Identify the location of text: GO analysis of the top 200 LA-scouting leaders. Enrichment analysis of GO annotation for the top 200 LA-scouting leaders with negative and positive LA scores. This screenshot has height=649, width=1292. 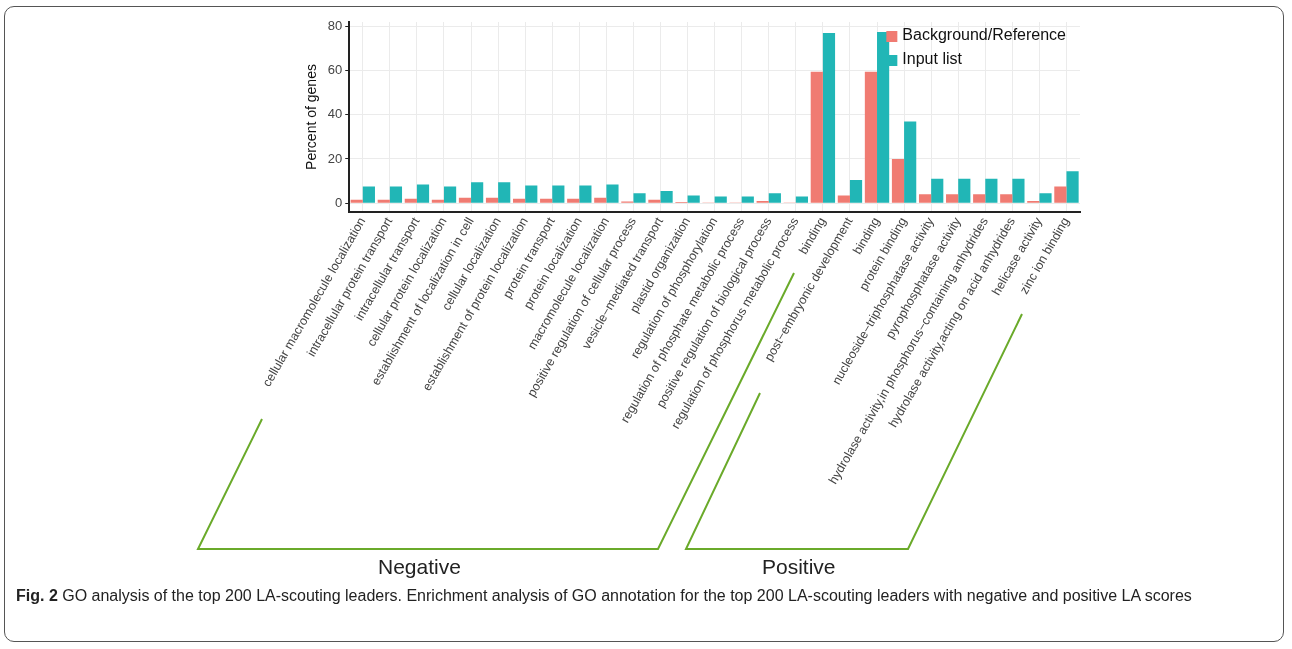
(627, 595).